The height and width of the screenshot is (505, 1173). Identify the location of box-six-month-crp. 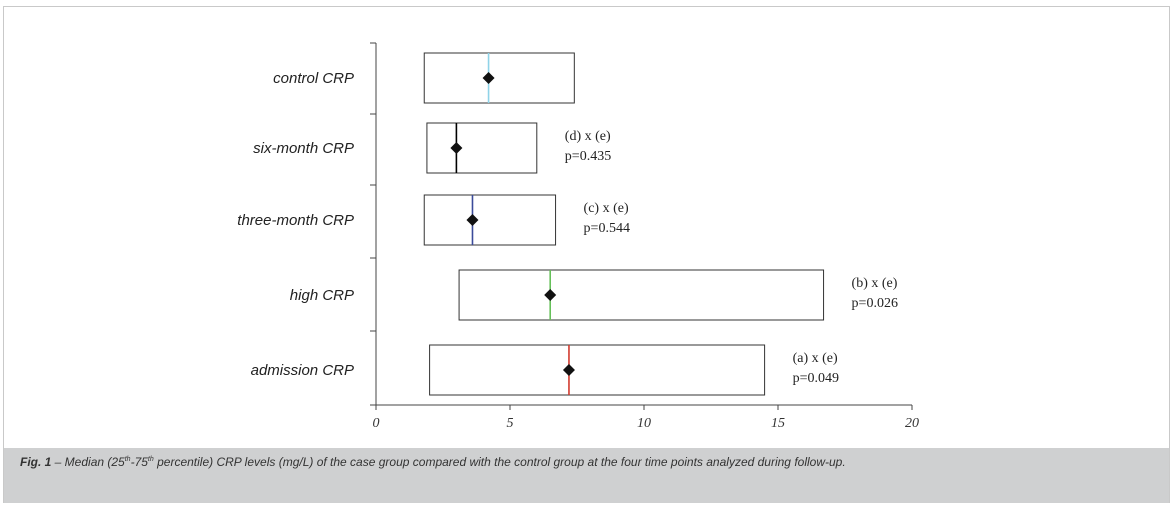
(482, 148).